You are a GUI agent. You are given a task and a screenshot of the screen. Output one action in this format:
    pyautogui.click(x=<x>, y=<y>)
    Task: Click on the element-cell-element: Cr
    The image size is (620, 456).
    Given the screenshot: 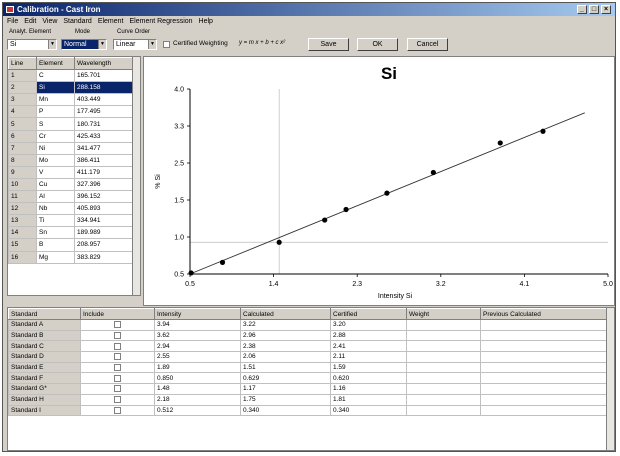 What is the action you would take?
    pyautogui.click(x=55, y=136)
    